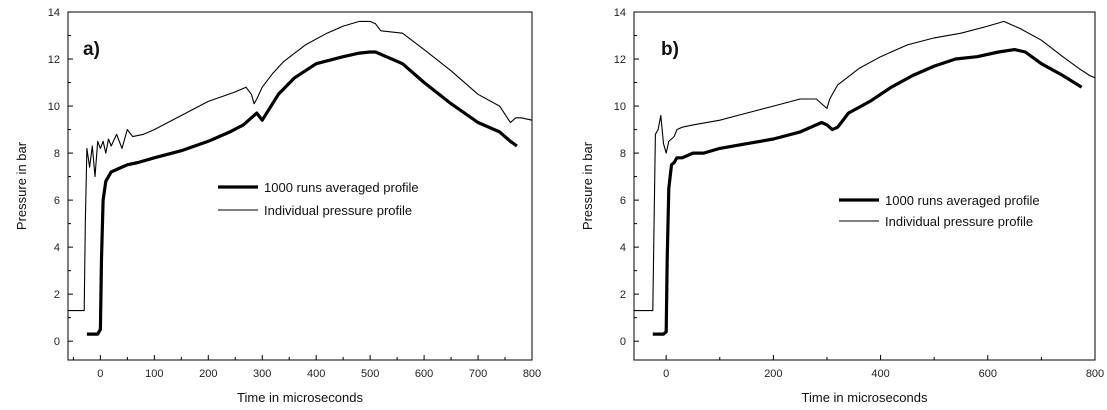  What do you see at coordinates (91, 49) in the screenshot?
I see `panel-label: a)` at bounding box center [91, 49].